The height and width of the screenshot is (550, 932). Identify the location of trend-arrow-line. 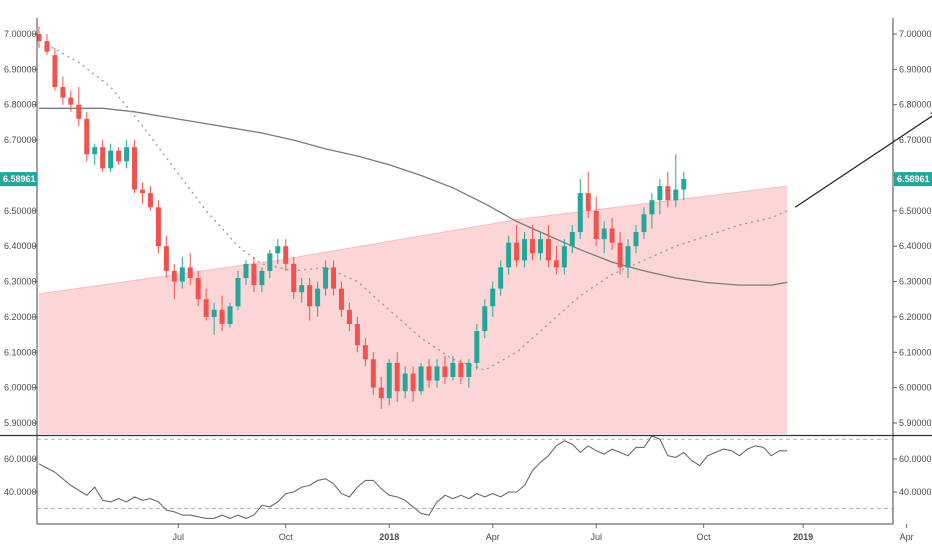
(863, 161).